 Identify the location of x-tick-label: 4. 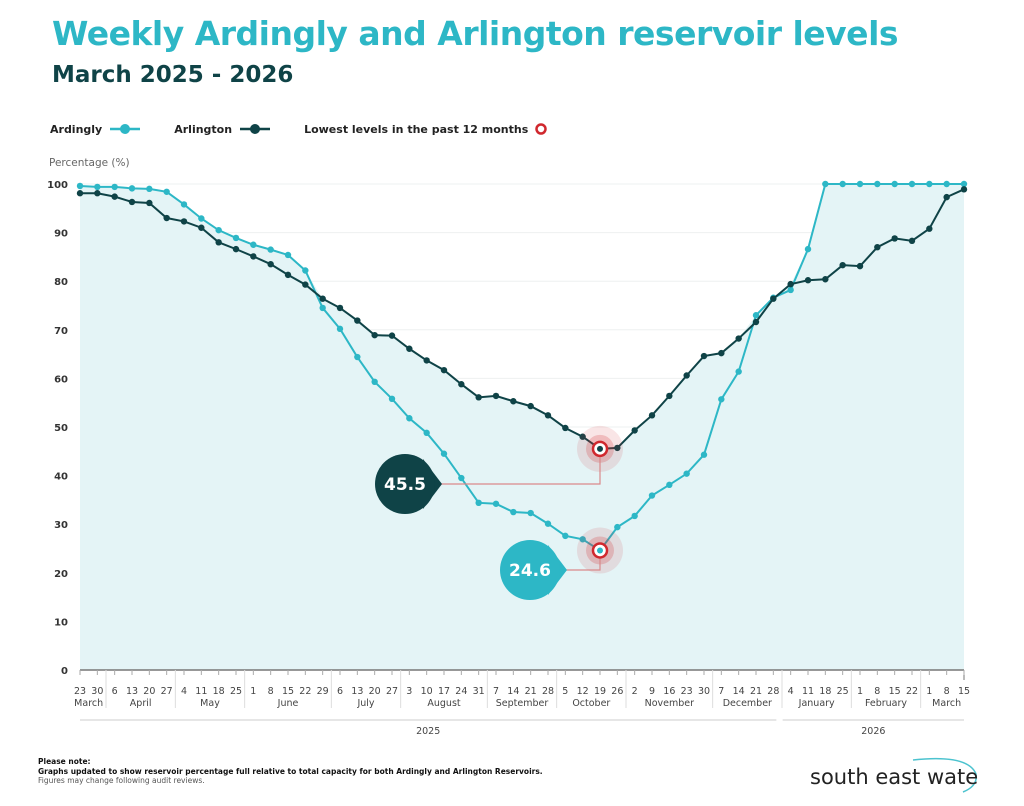
(184, 691).